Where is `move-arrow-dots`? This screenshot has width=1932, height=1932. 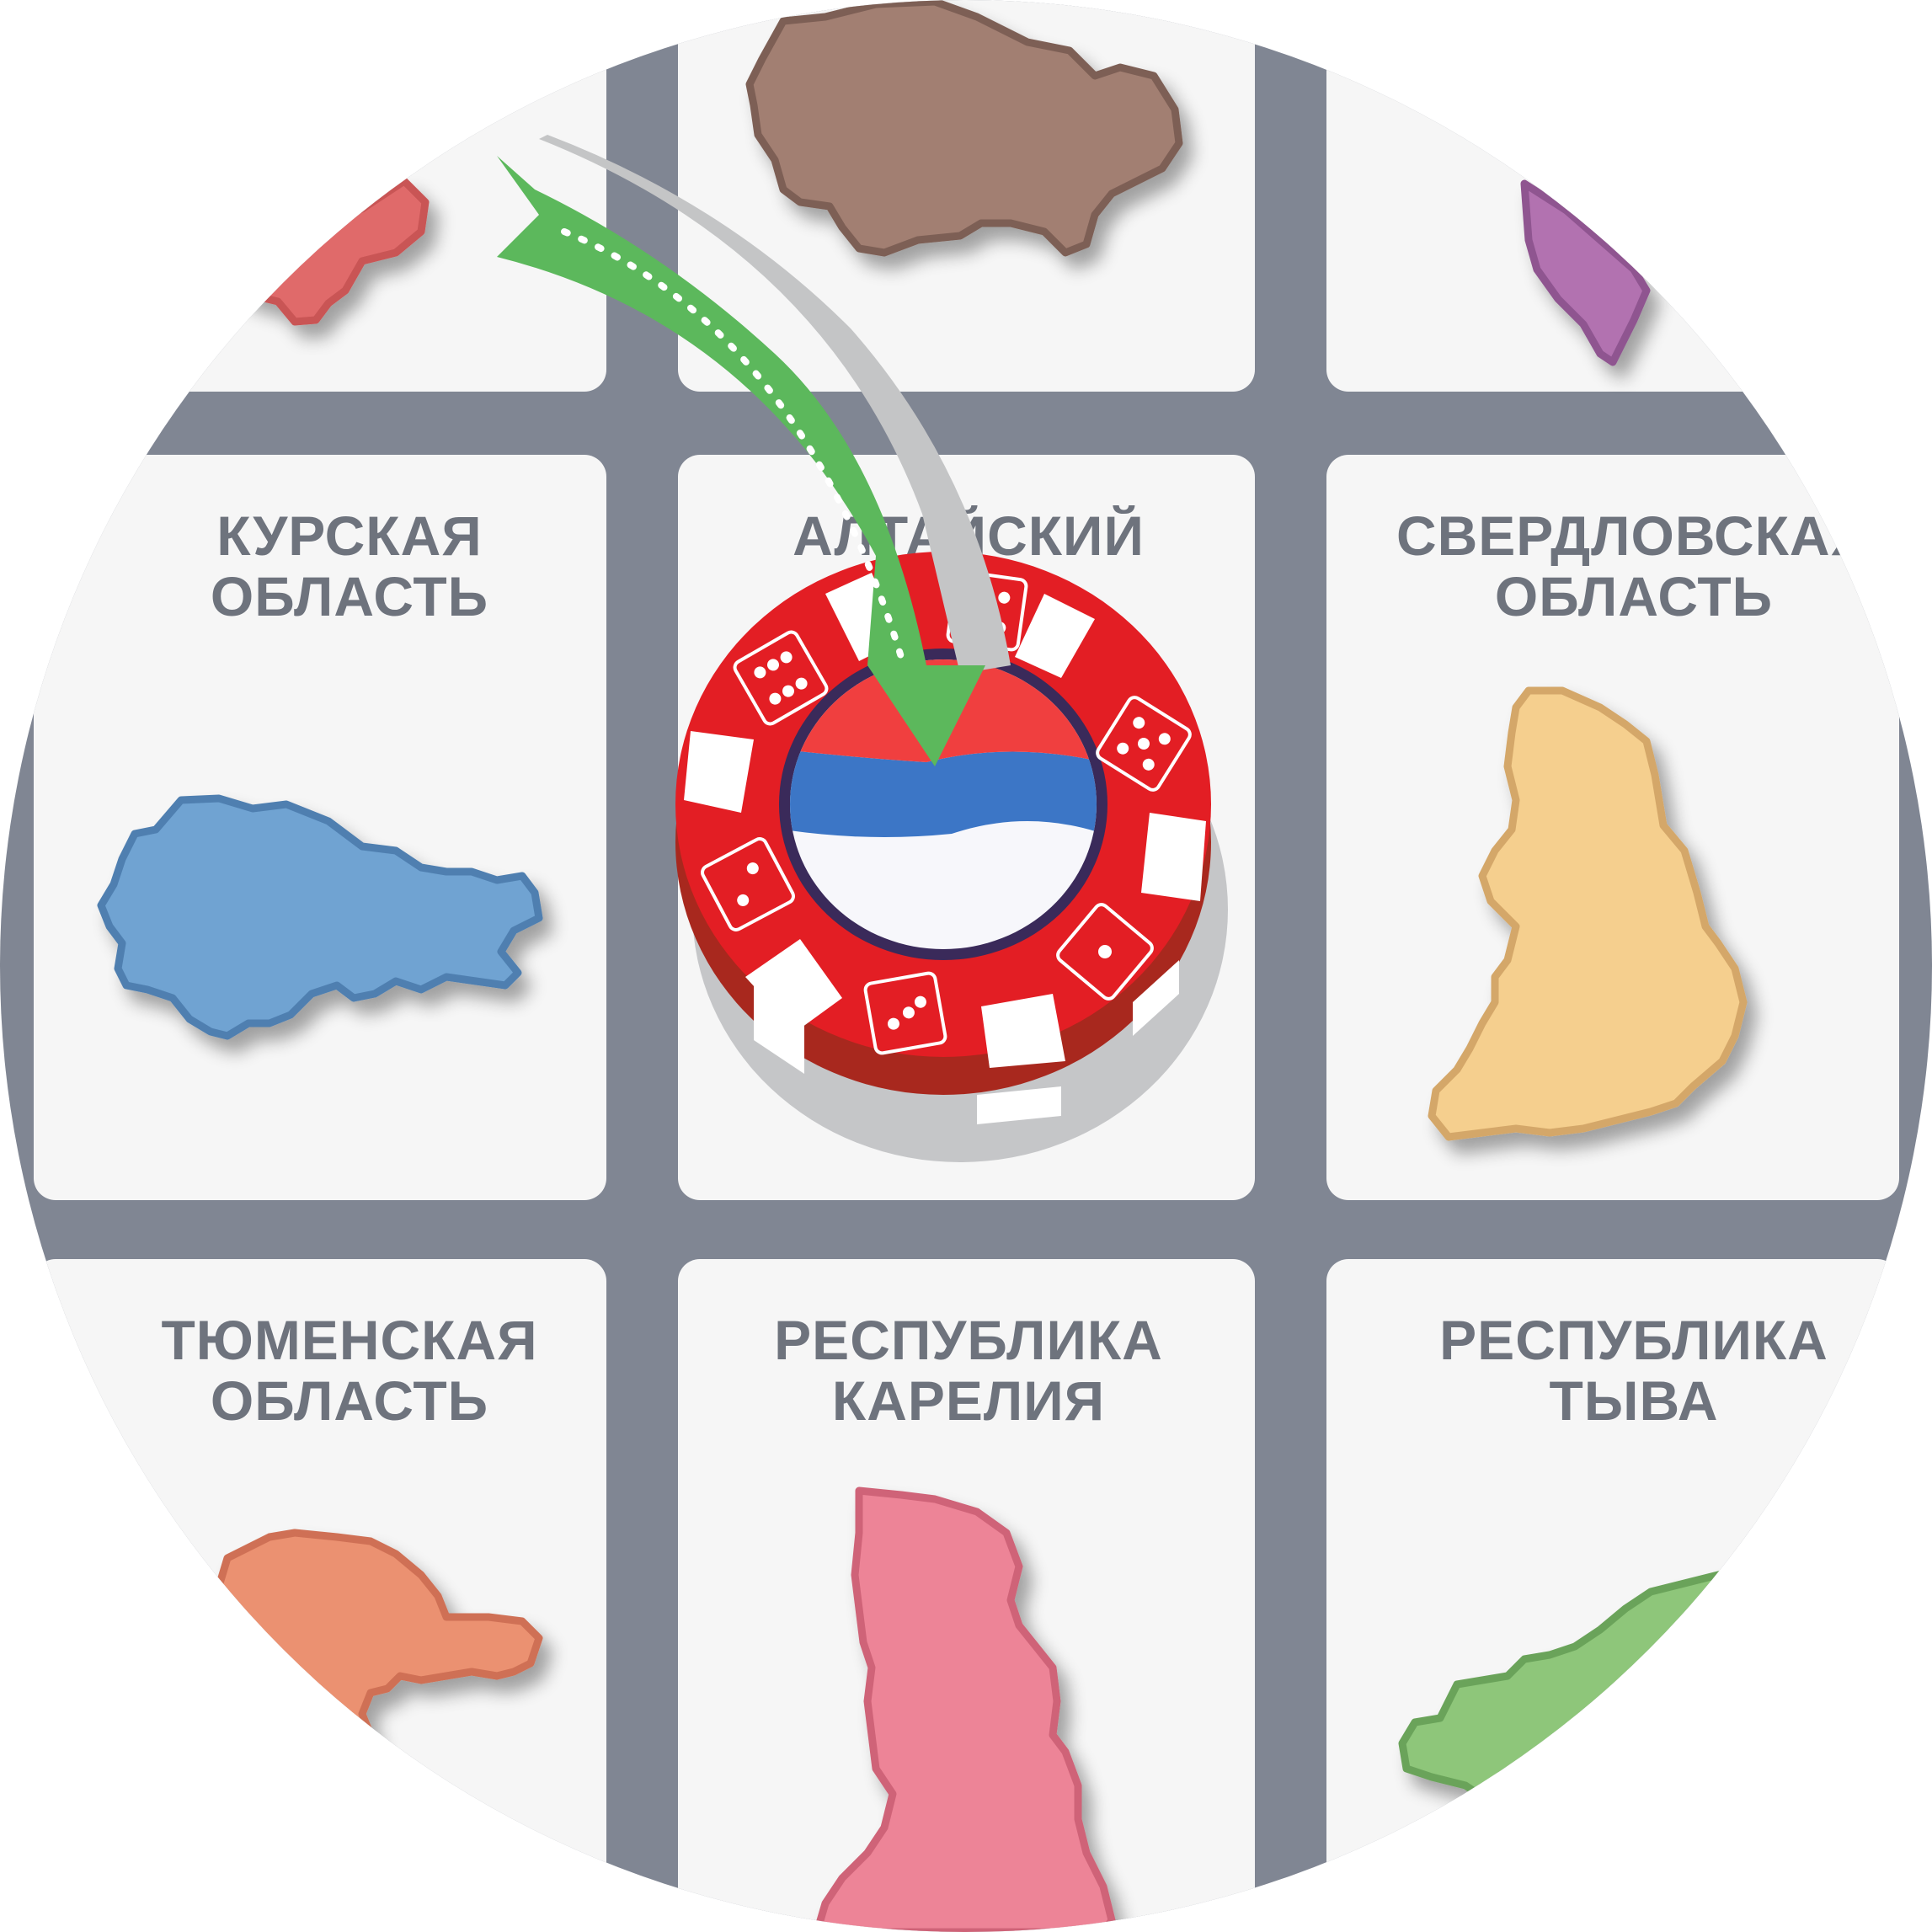
move-arrow-dots is located at coordinates (733, 444).